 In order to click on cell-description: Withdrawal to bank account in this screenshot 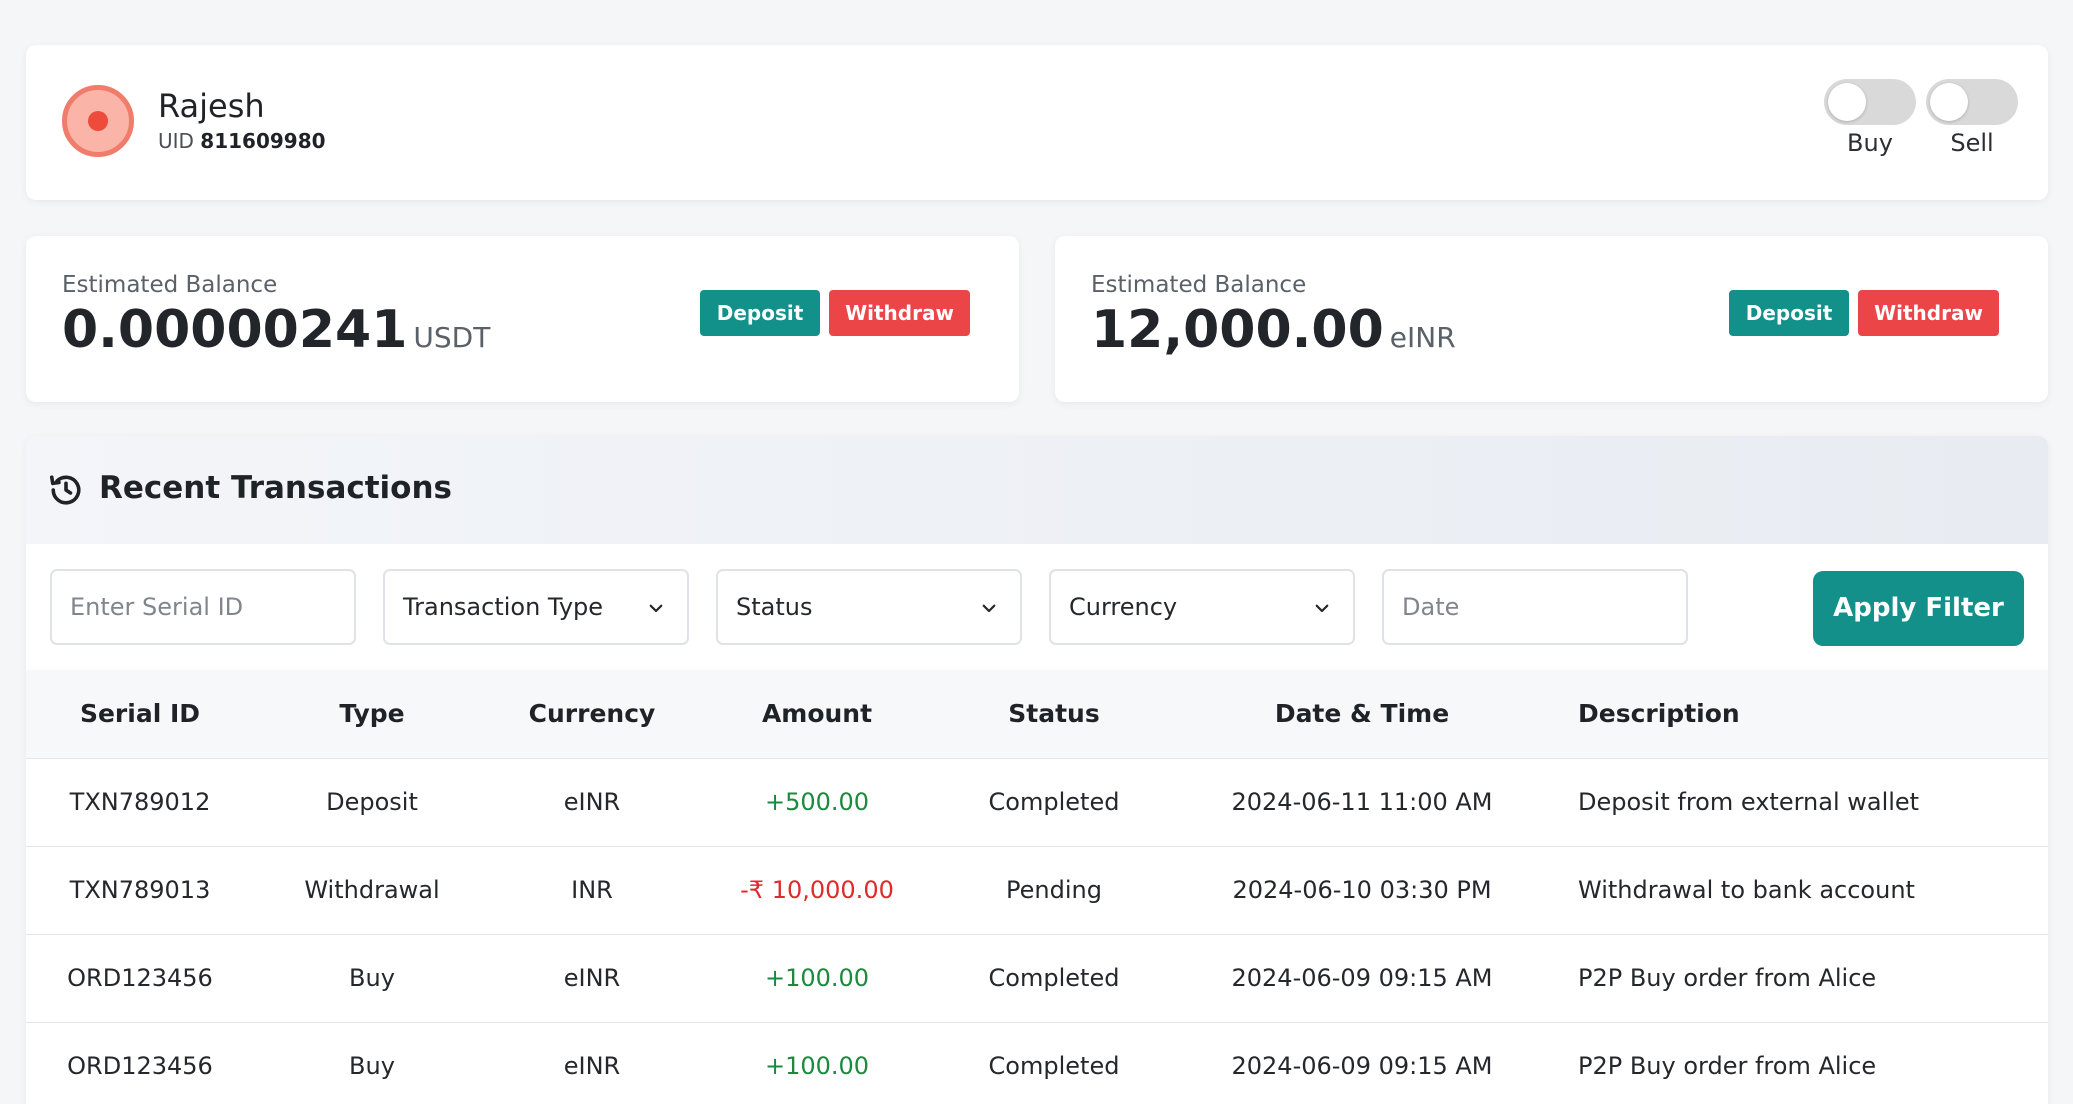, I will do `click(1746, 890)`.